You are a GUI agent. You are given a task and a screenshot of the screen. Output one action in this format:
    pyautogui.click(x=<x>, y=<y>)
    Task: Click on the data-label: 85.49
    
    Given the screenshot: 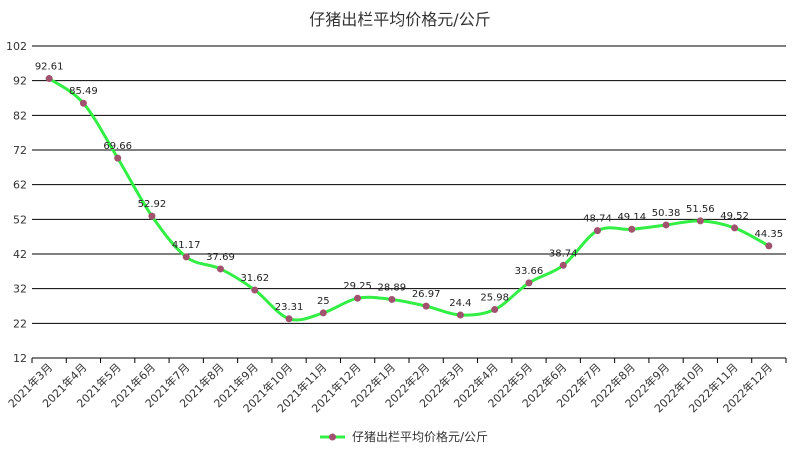 What is the action you would take?
    pyautogui.click(x=83, y=91)
    